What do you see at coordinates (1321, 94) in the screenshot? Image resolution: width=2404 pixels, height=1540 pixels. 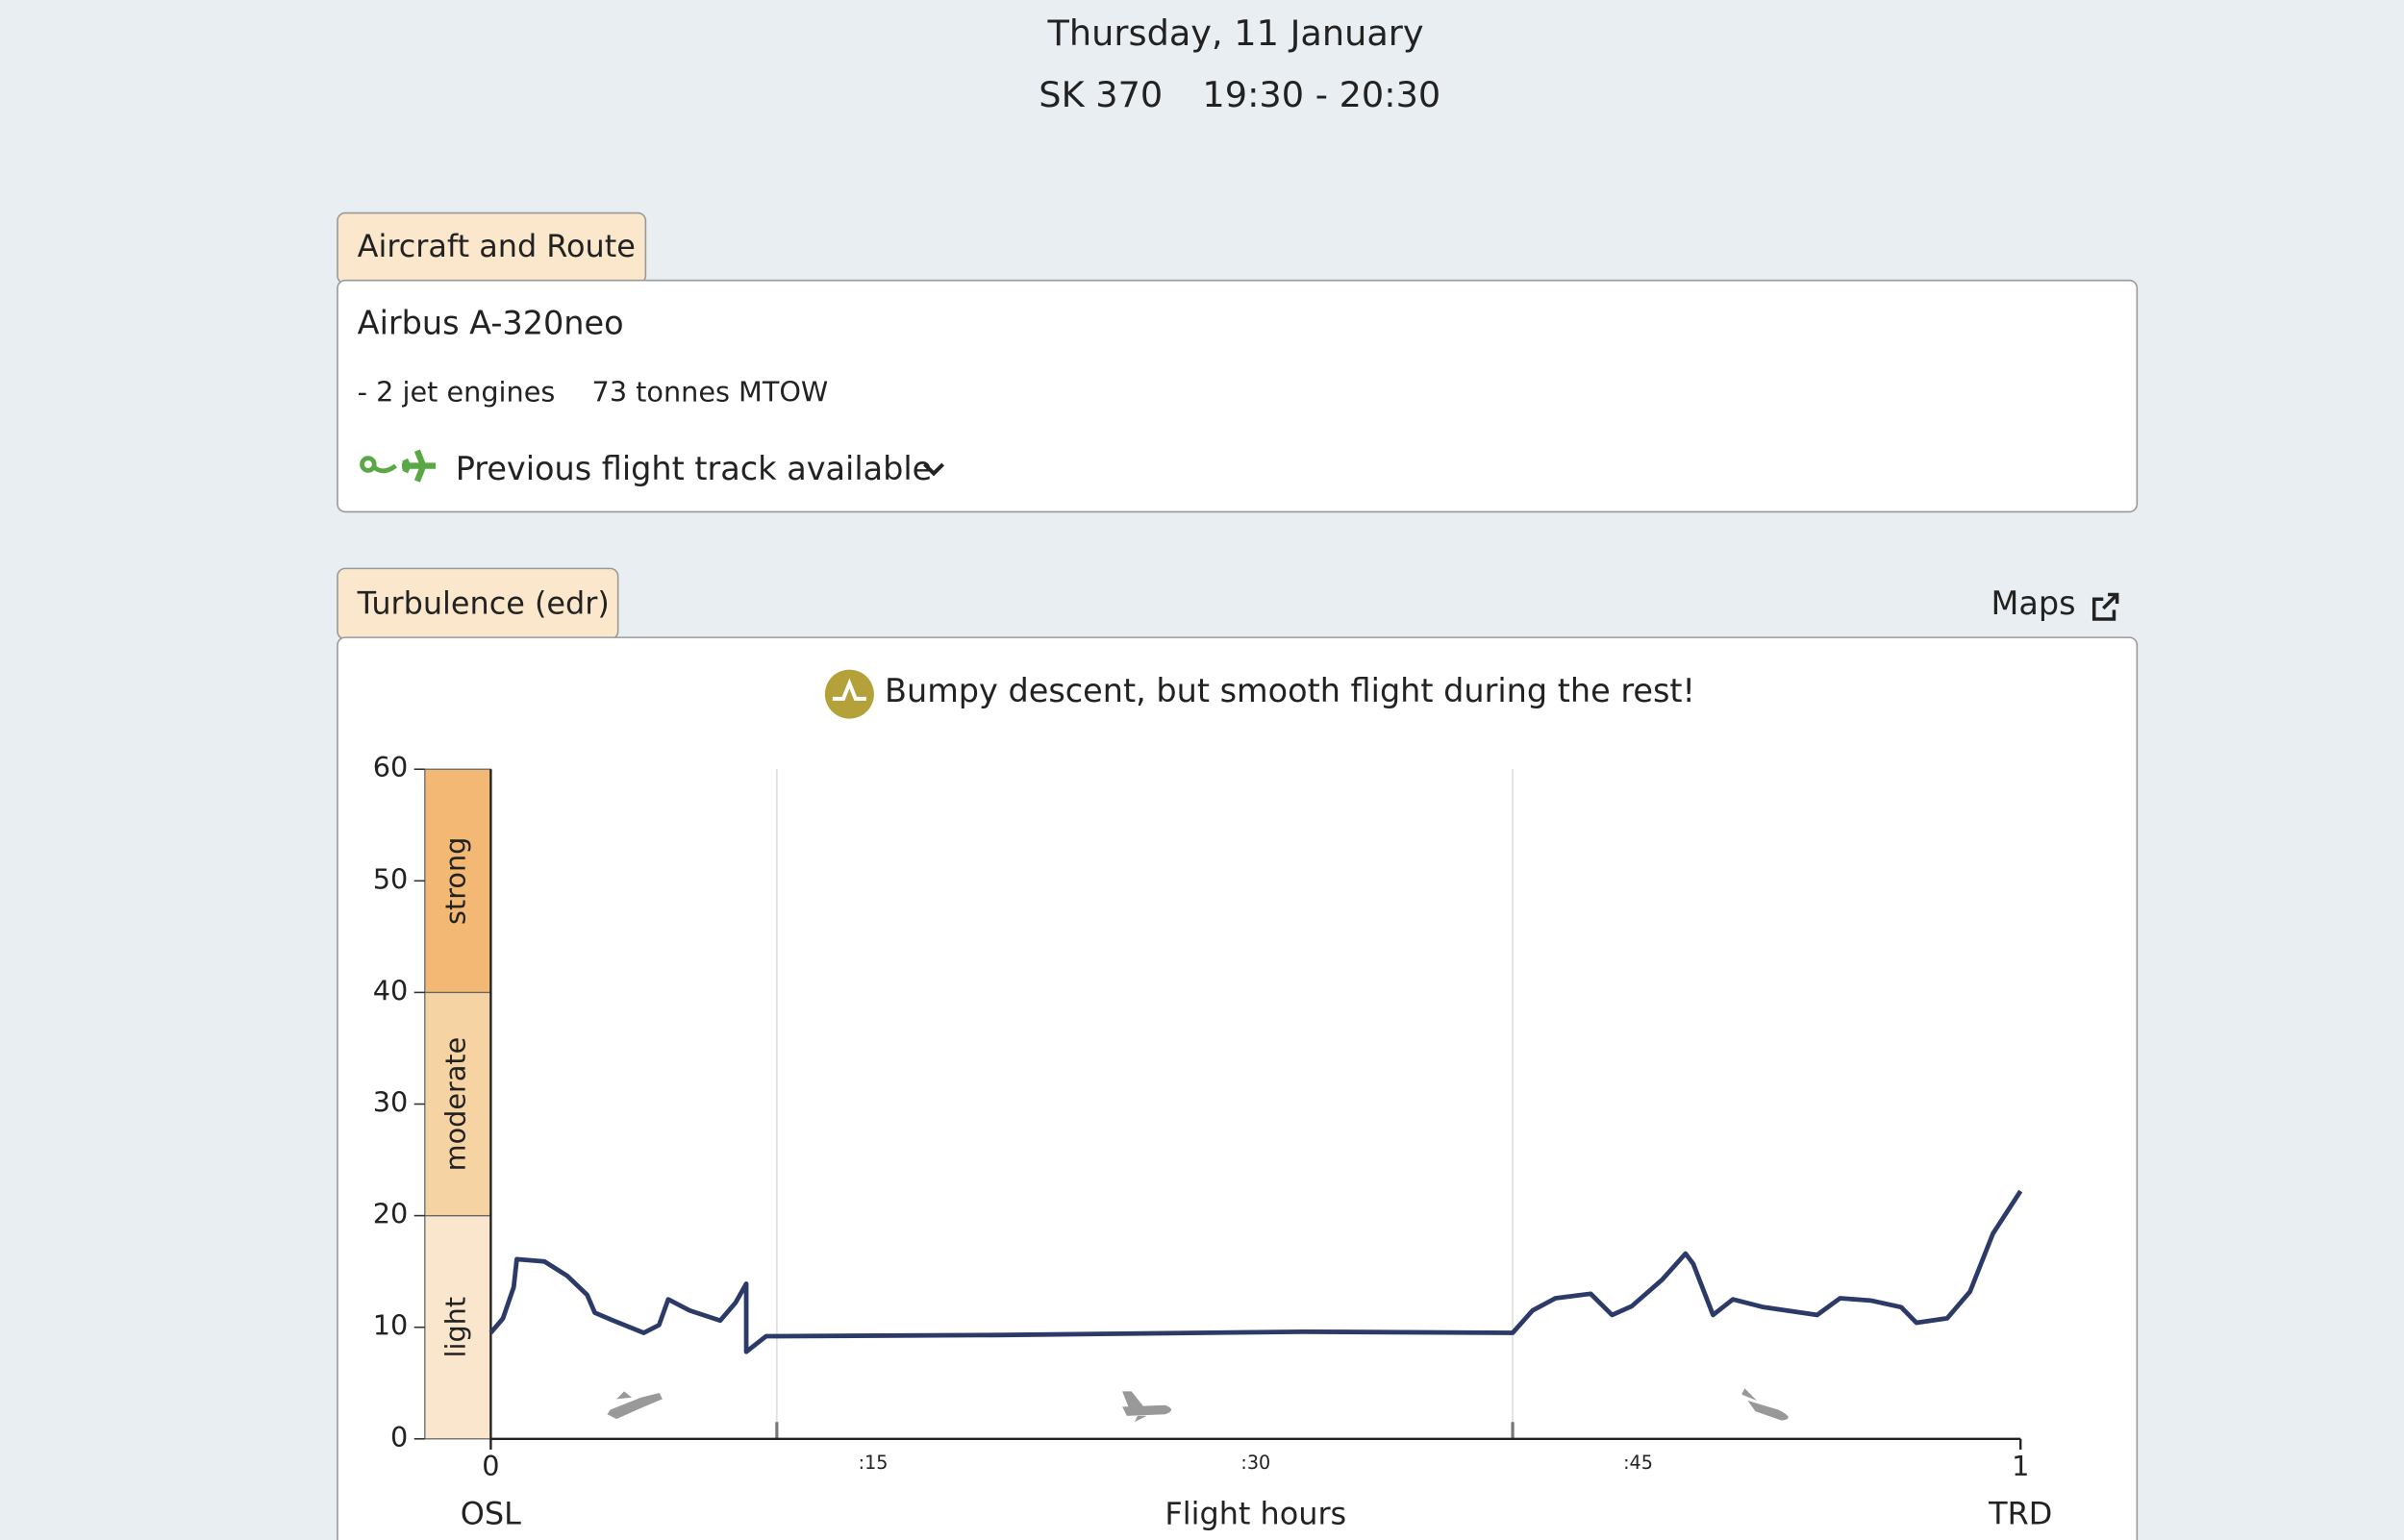 I see `flight-time: 19:30 - 20:30` at bounding box center [1321, 94].